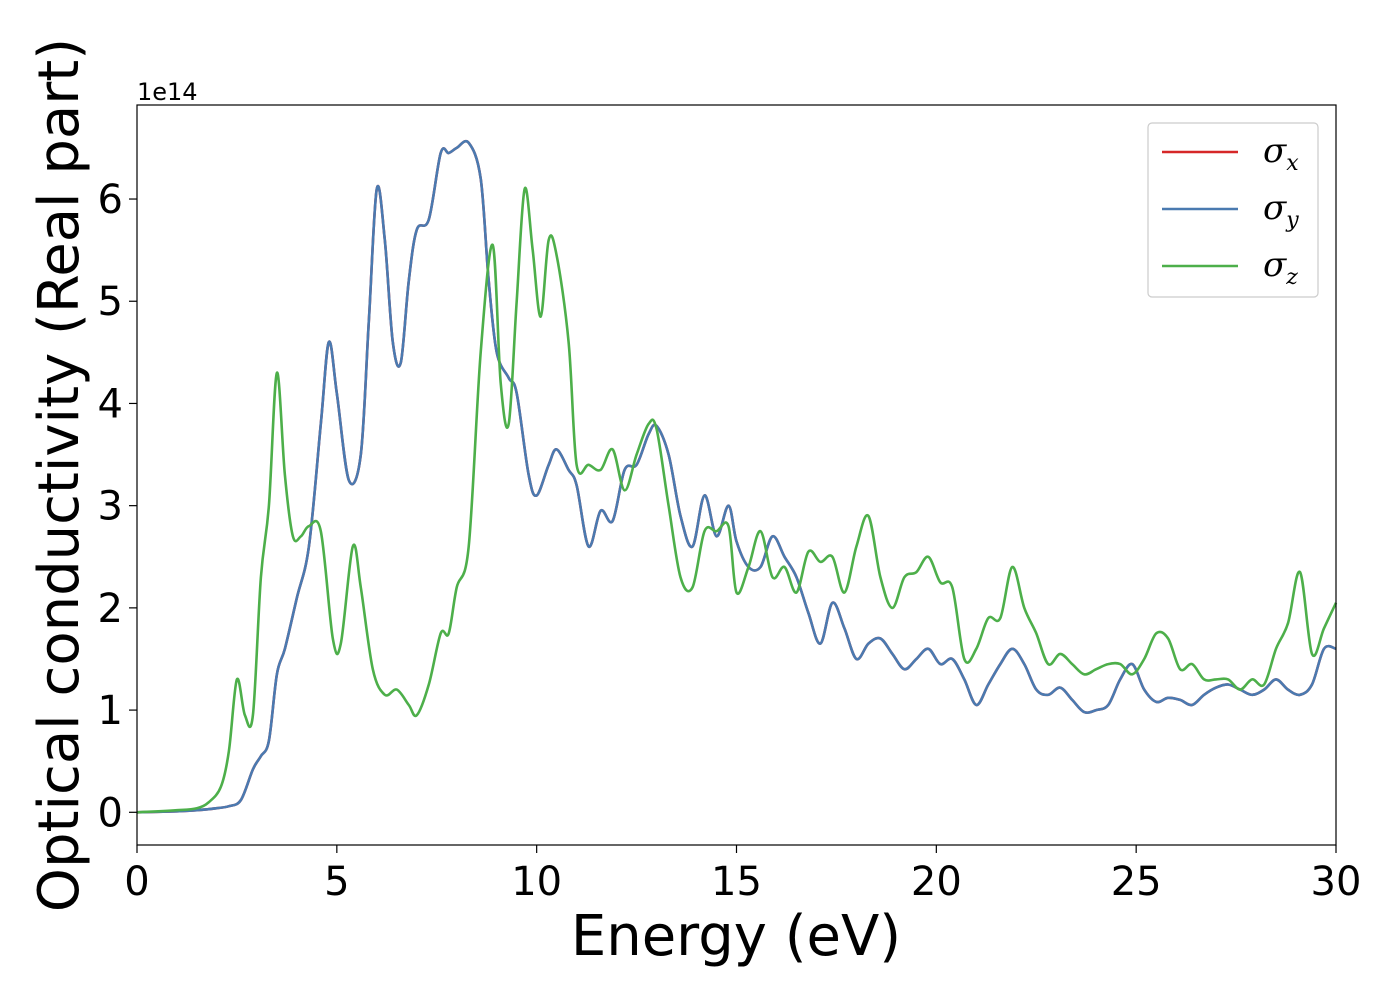 The image size is (1400, 1000). Describe the element at coordinates (110, 302) in the screenshot. I see `y-tick-label: 5` at that location.